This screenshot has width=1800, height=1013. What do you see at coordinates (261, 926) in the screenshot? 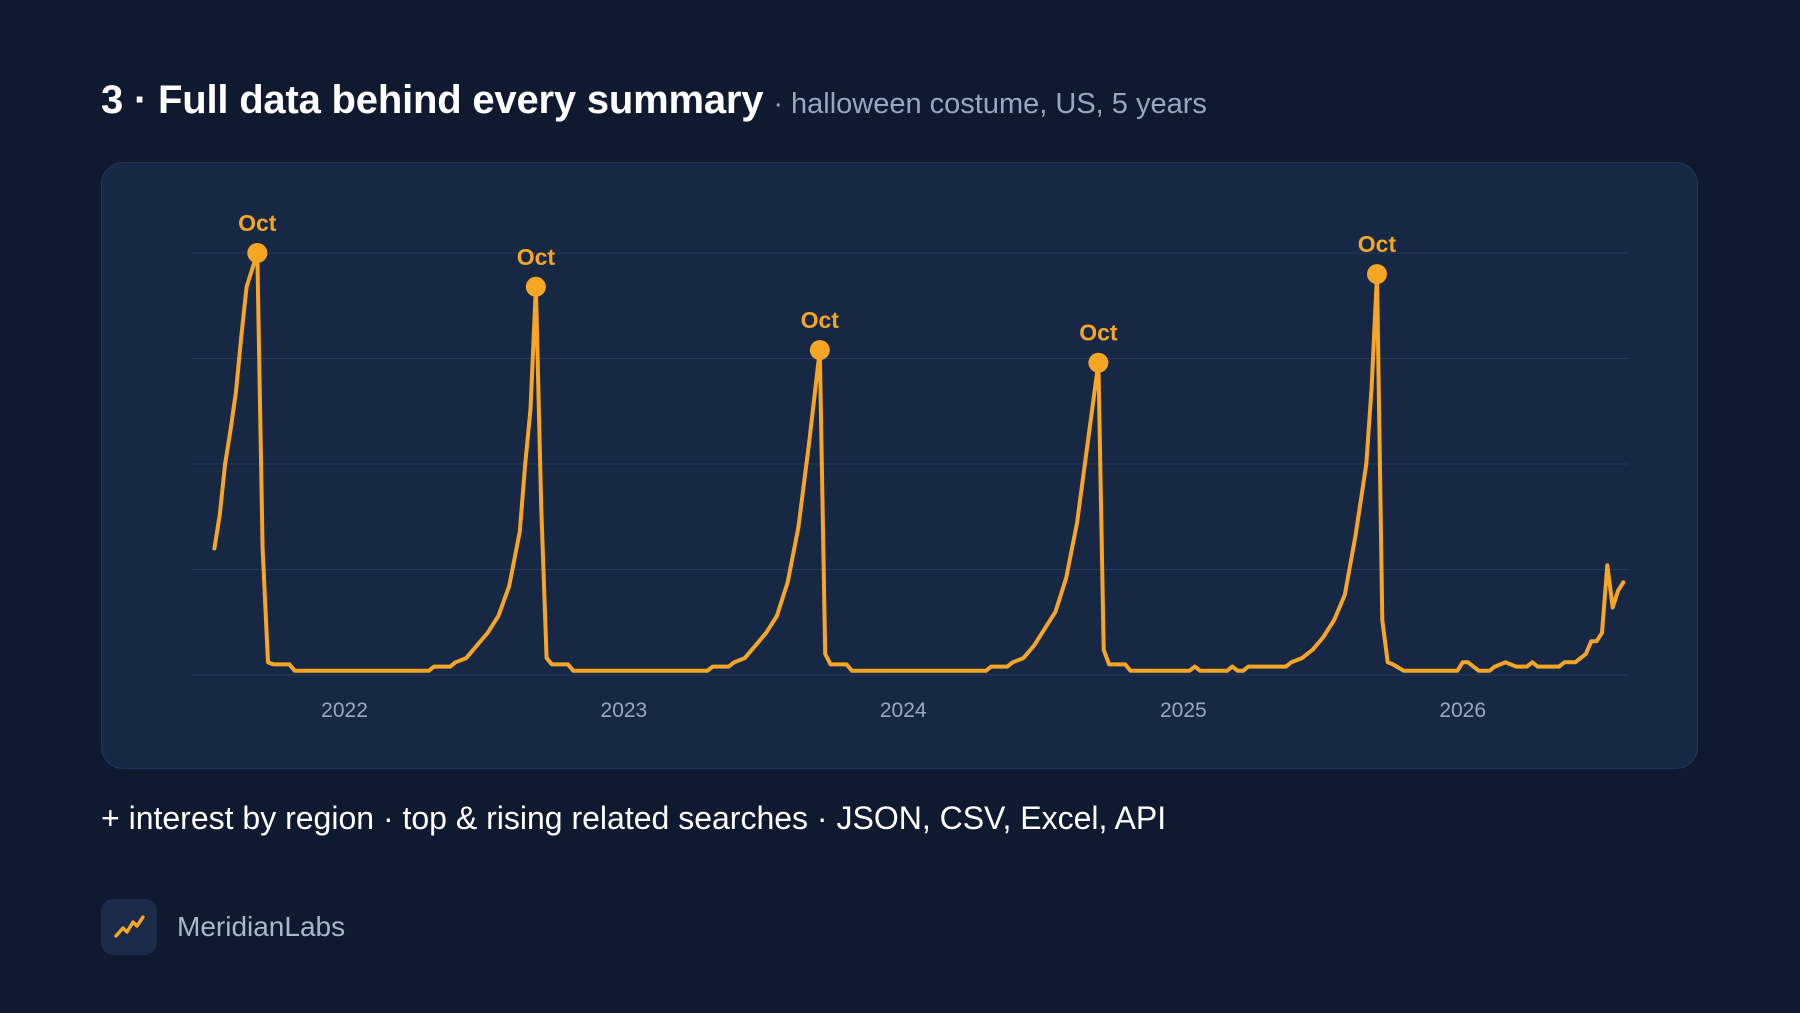
I see `brand-name: MeridianLabs` at bounding box center [261, 926].